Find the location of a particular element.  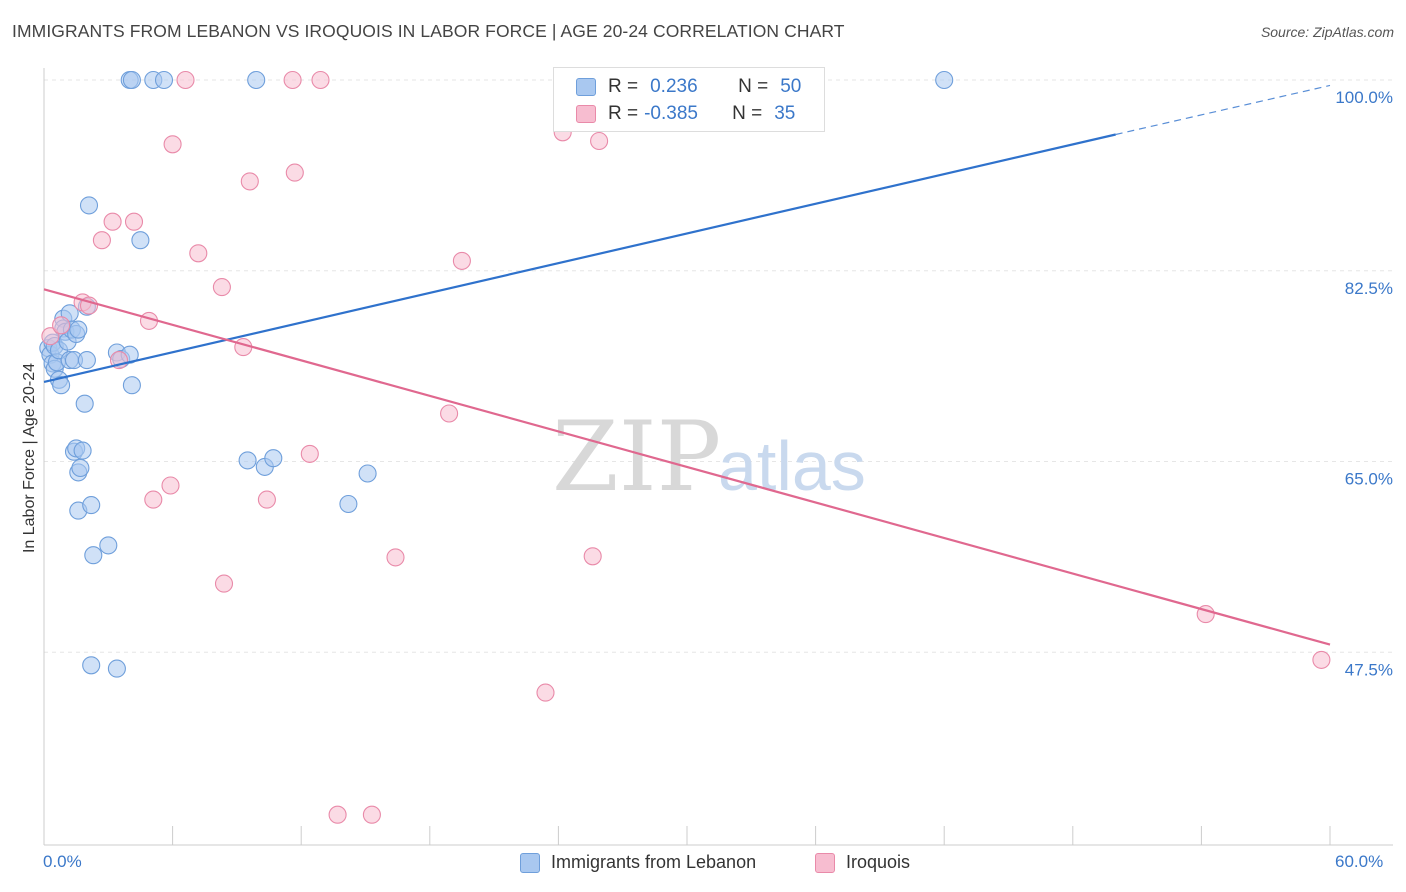

legend-row-lebanon: R = 0.236 N = 50 is located at coordinates (688, 87).